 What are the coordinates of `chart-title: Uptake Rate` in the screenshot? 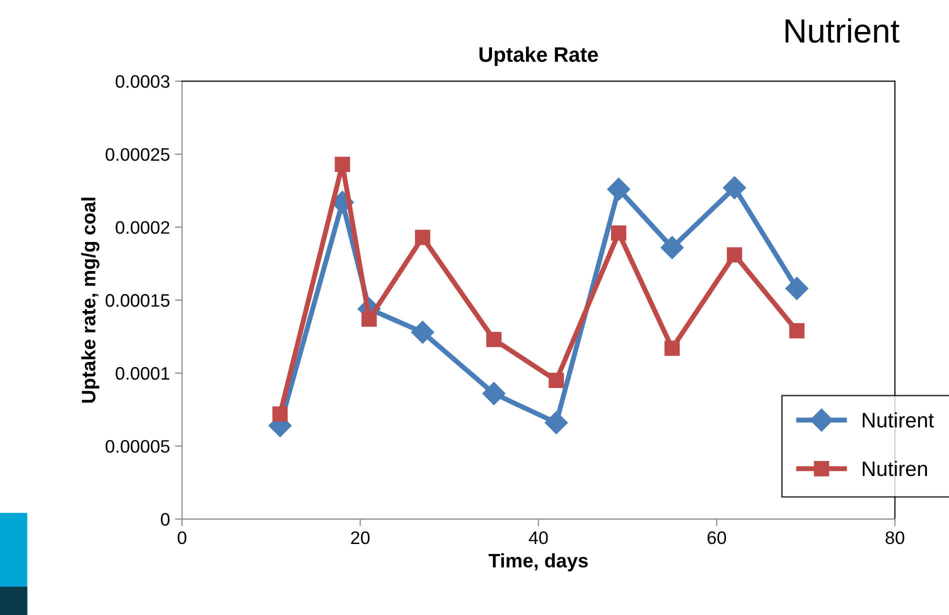 It's located at (539, 56).